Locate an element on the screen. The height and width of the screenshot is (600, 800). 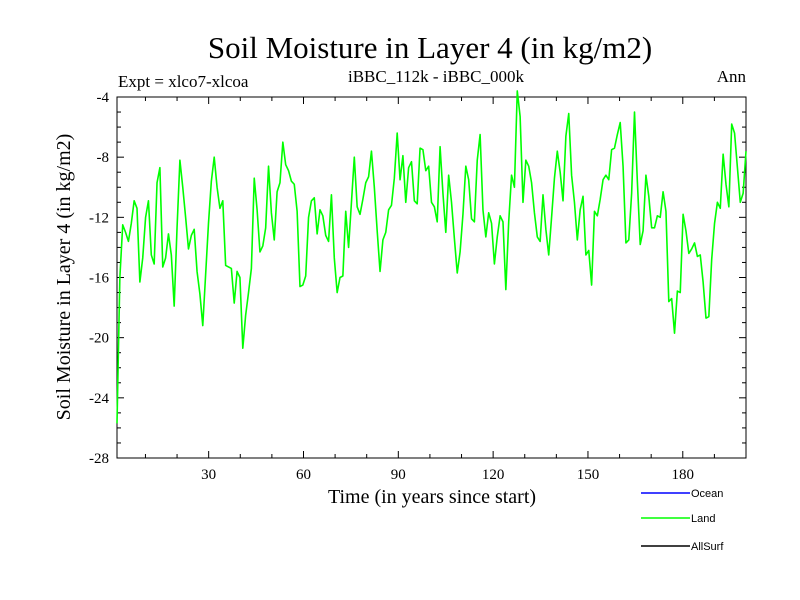
y-tick-label: -16 is located at coordinates (99, 279).